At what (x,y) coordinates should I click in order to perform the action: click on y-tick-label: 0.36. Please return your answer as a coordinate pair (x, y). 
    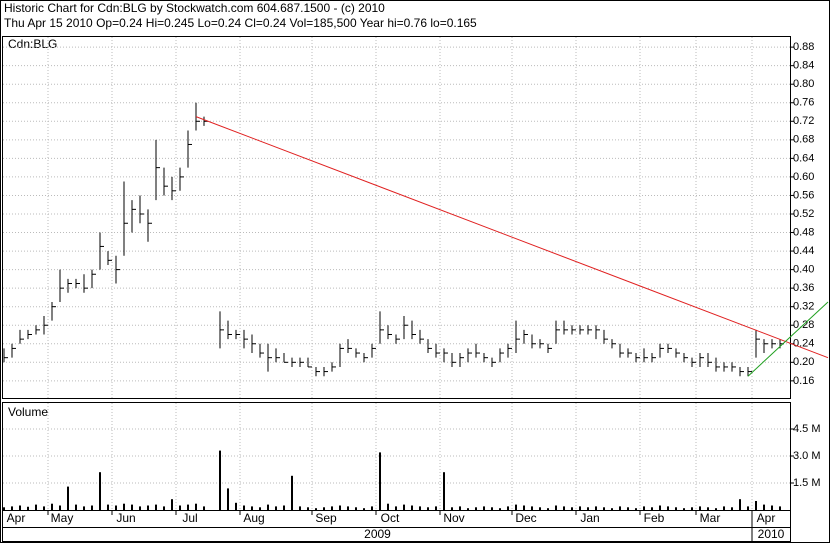
    Looking at the image, I should click on (803, 288).